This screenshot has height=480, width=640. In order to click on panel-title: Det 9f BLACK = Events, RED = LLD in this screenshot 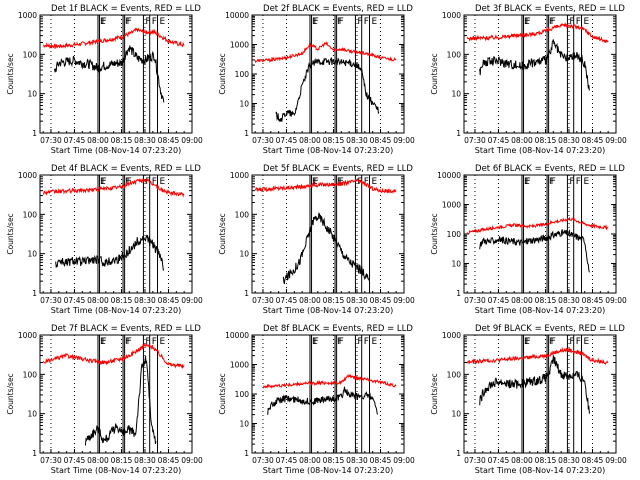, I will do `click(550, 329)`.